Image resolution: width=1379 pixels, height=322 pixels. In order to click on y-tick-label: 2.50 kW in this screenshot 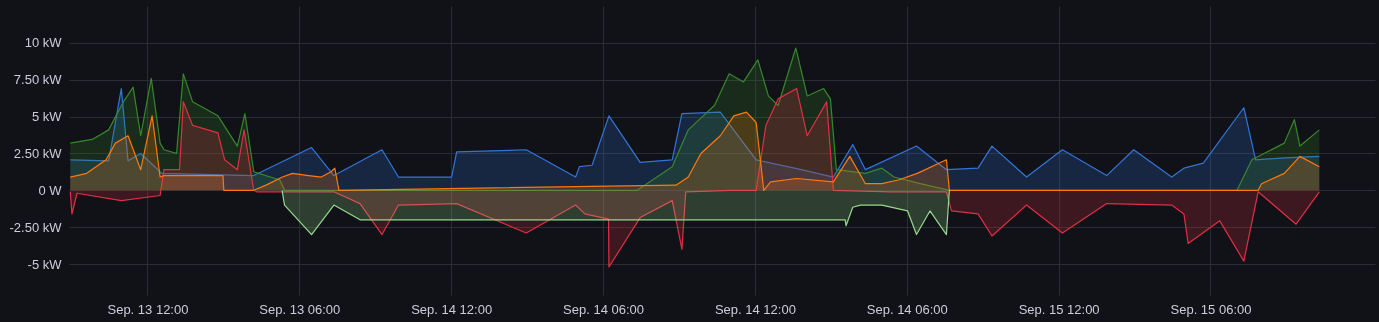, I will do `click(38, 153)`.